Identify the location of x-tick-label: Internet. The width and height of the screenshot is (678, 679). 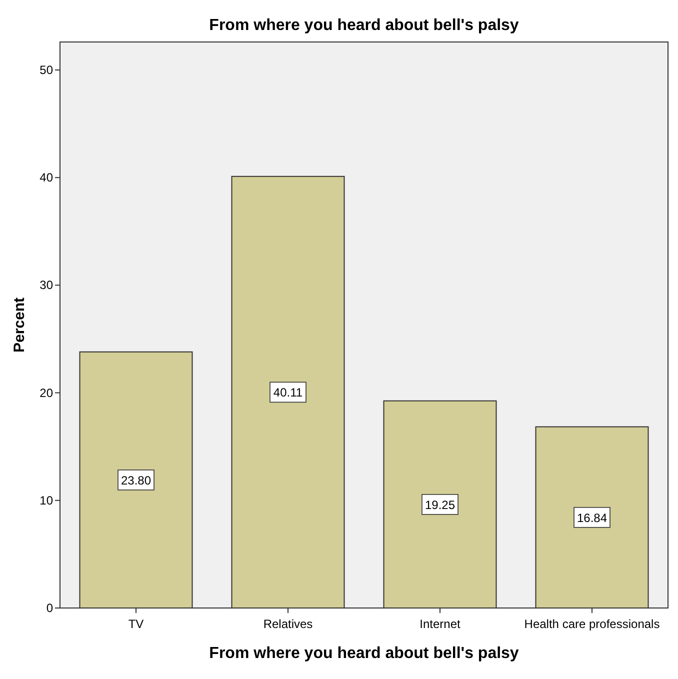
(441, 624).